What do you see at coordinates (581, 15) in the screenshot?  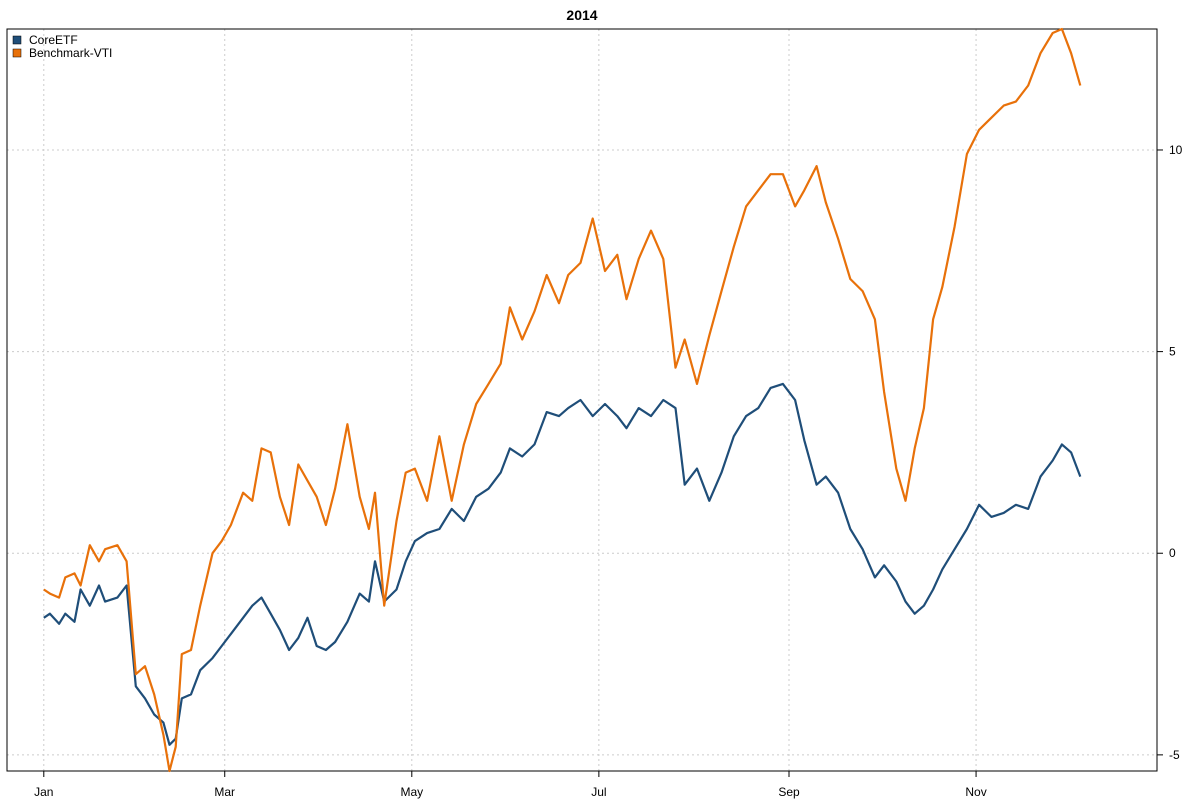 I see `chart-title: 2014` at bounding box center [581, 15].